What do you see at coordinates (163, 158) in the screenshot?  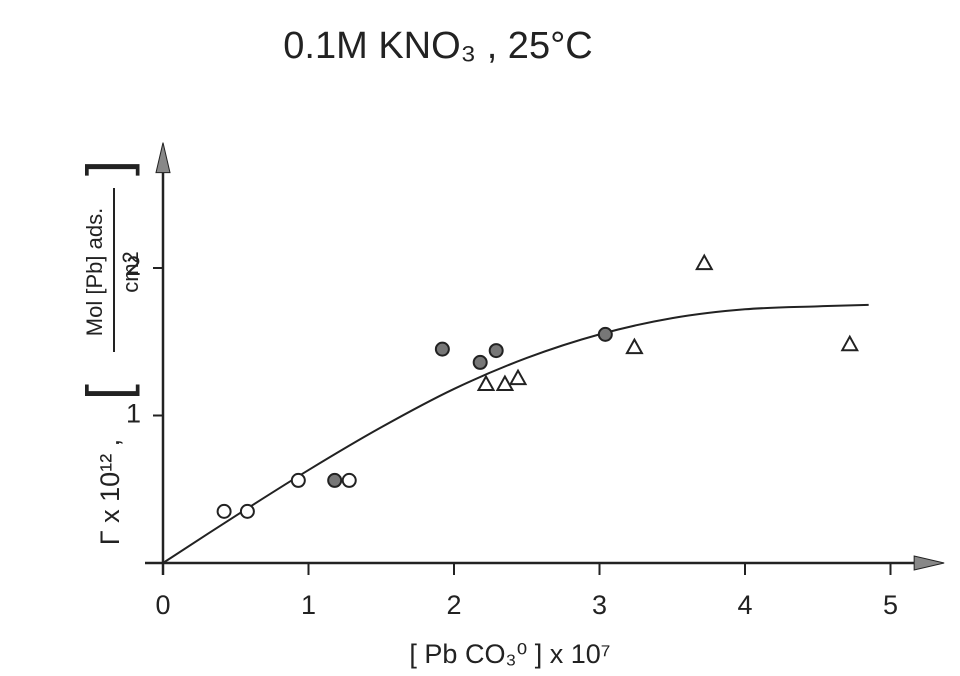 I see `y-axis-arrowhead` at bounding box center [163, 158].